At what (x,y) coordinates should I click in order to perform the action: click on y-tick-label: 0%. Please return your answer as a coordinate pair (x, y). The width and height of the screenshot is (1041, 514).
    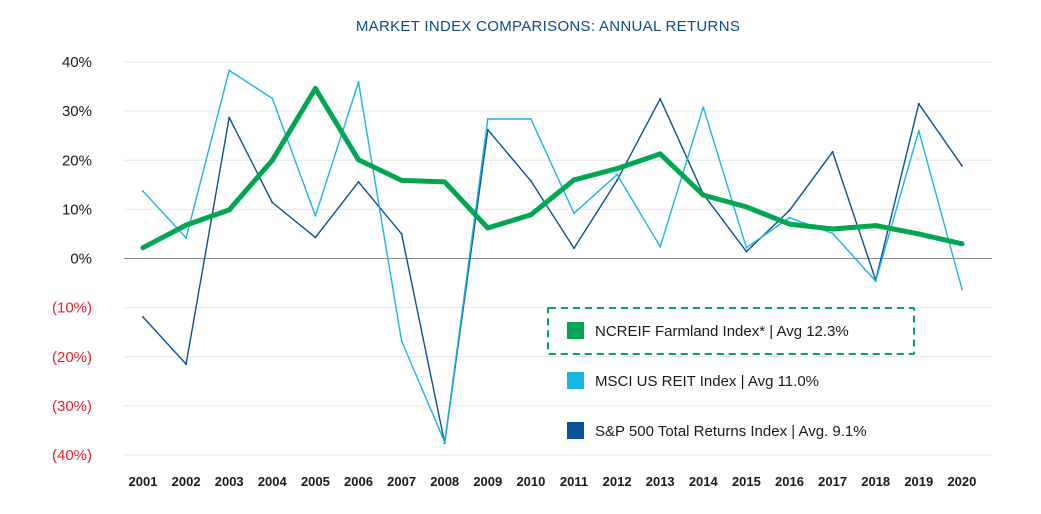
    Looking at the image, I should click on (81, 259).